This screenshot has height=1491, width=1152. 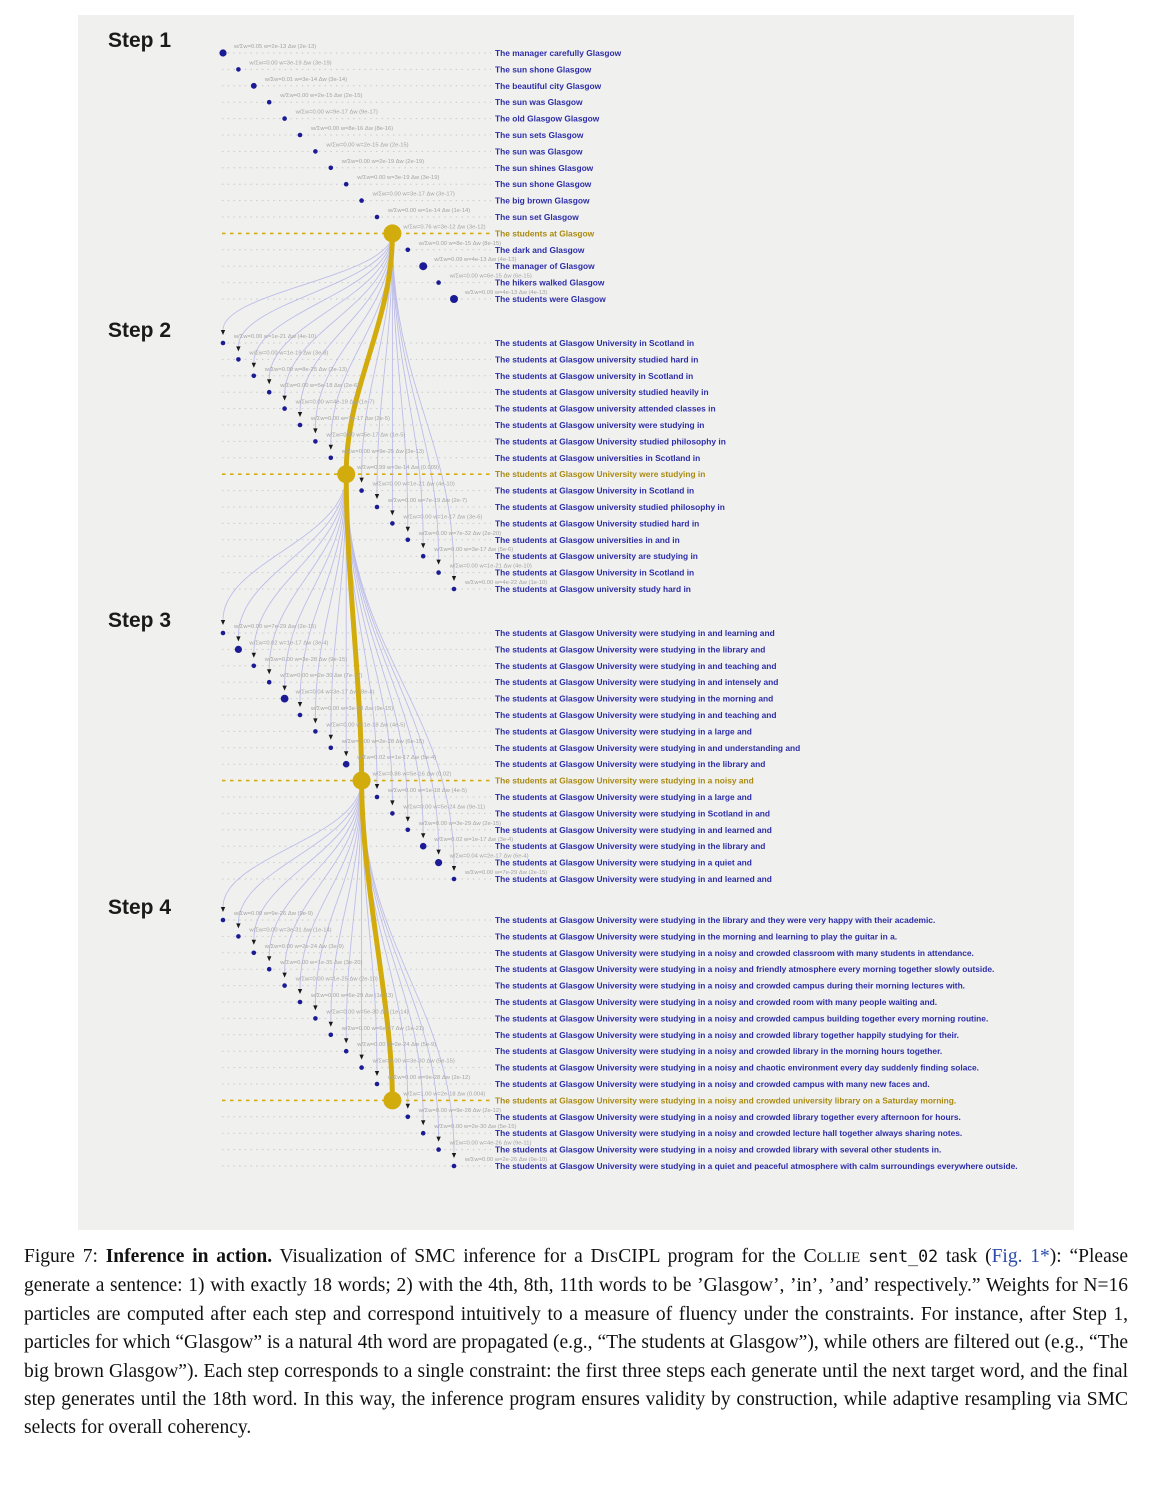 What do you see at coordinates (289, 63) in the screenshot?
I see `particle-weight-label: w/Σw=0.00 w=3e-19 Δw (3e-19)` at bounding box center [289, 63].